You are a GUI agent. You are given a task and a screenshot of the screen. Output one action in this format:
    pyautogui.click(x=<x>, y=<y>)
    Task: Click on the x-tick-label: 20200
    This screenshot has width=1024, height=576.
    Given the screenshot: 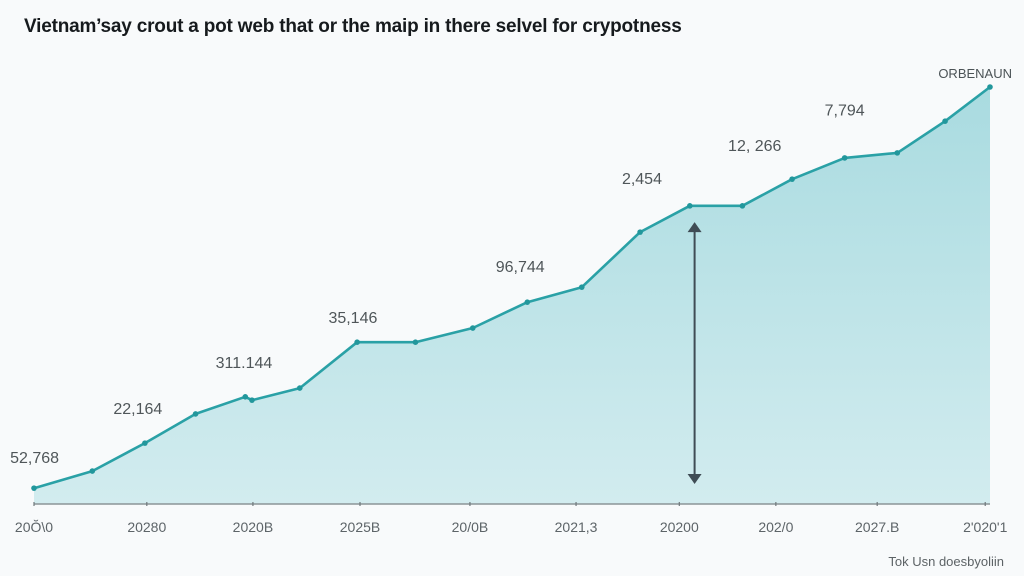 What is the action you would take?
    pyautogui.click(x=679, y=527)
    